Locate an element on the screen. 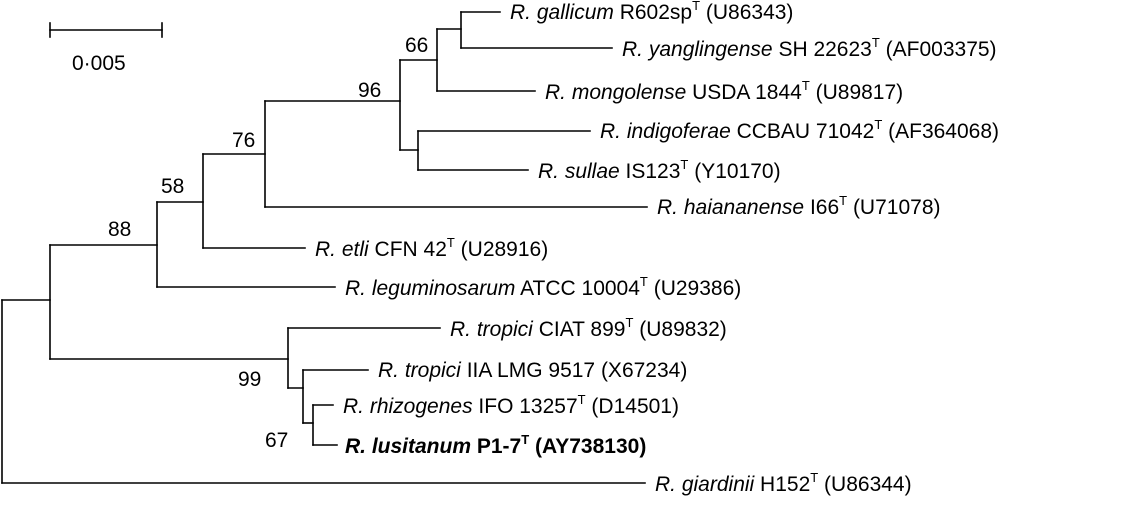 Image resolution: width=1124 pixels, height=506 pixels. taxon-label: R. mongolense USDA 1844T (U89817) is located at coordinates (724, 91).